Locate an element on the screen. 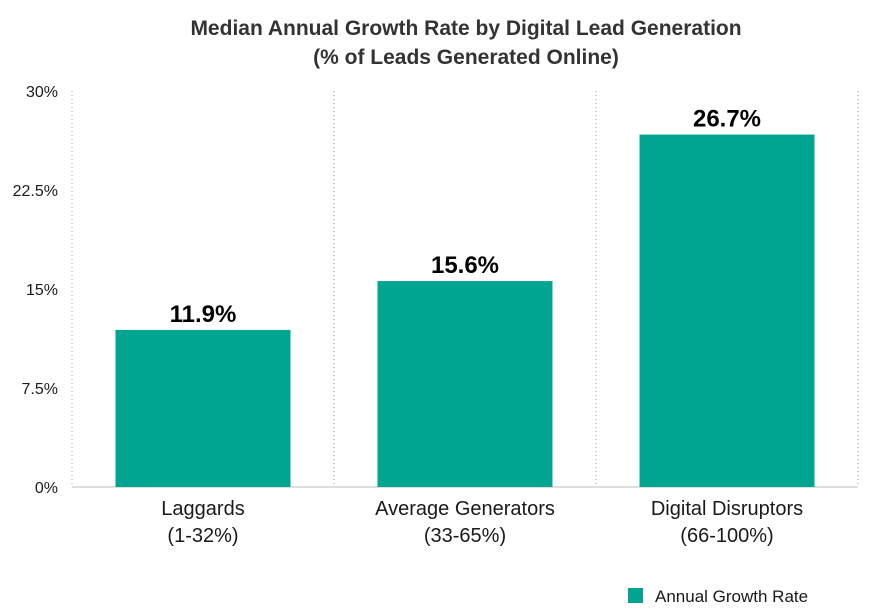 The width and height of the screenshot is (871, 612). data-label: 15.6% is located at coordinates (465, 265).